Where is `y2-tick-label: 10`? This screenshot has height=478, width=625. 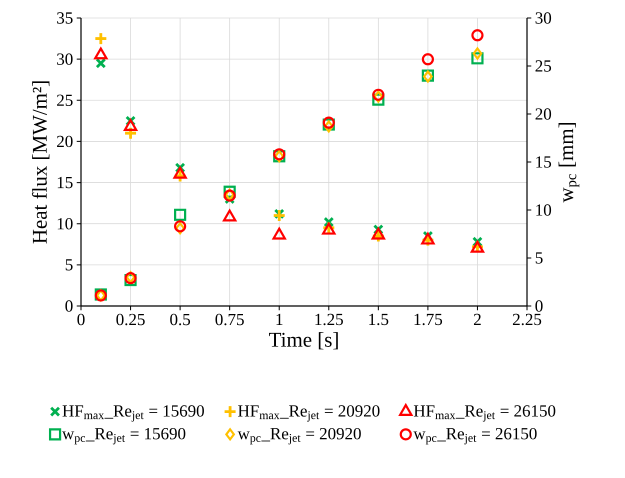
y2-tick-label: 10 is located at coordinates (544, 210).